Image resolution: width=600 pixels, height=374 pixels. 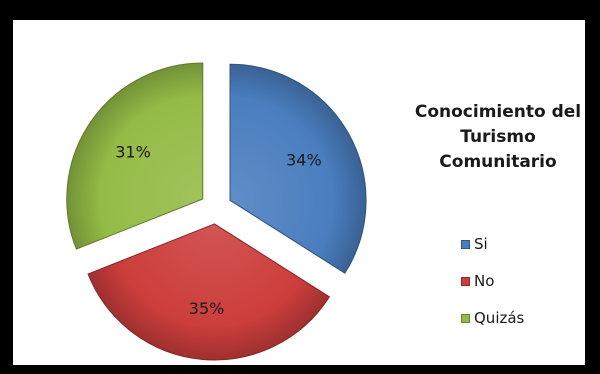 I want to click on legend-item-no: No, so click(x=521, y=281).